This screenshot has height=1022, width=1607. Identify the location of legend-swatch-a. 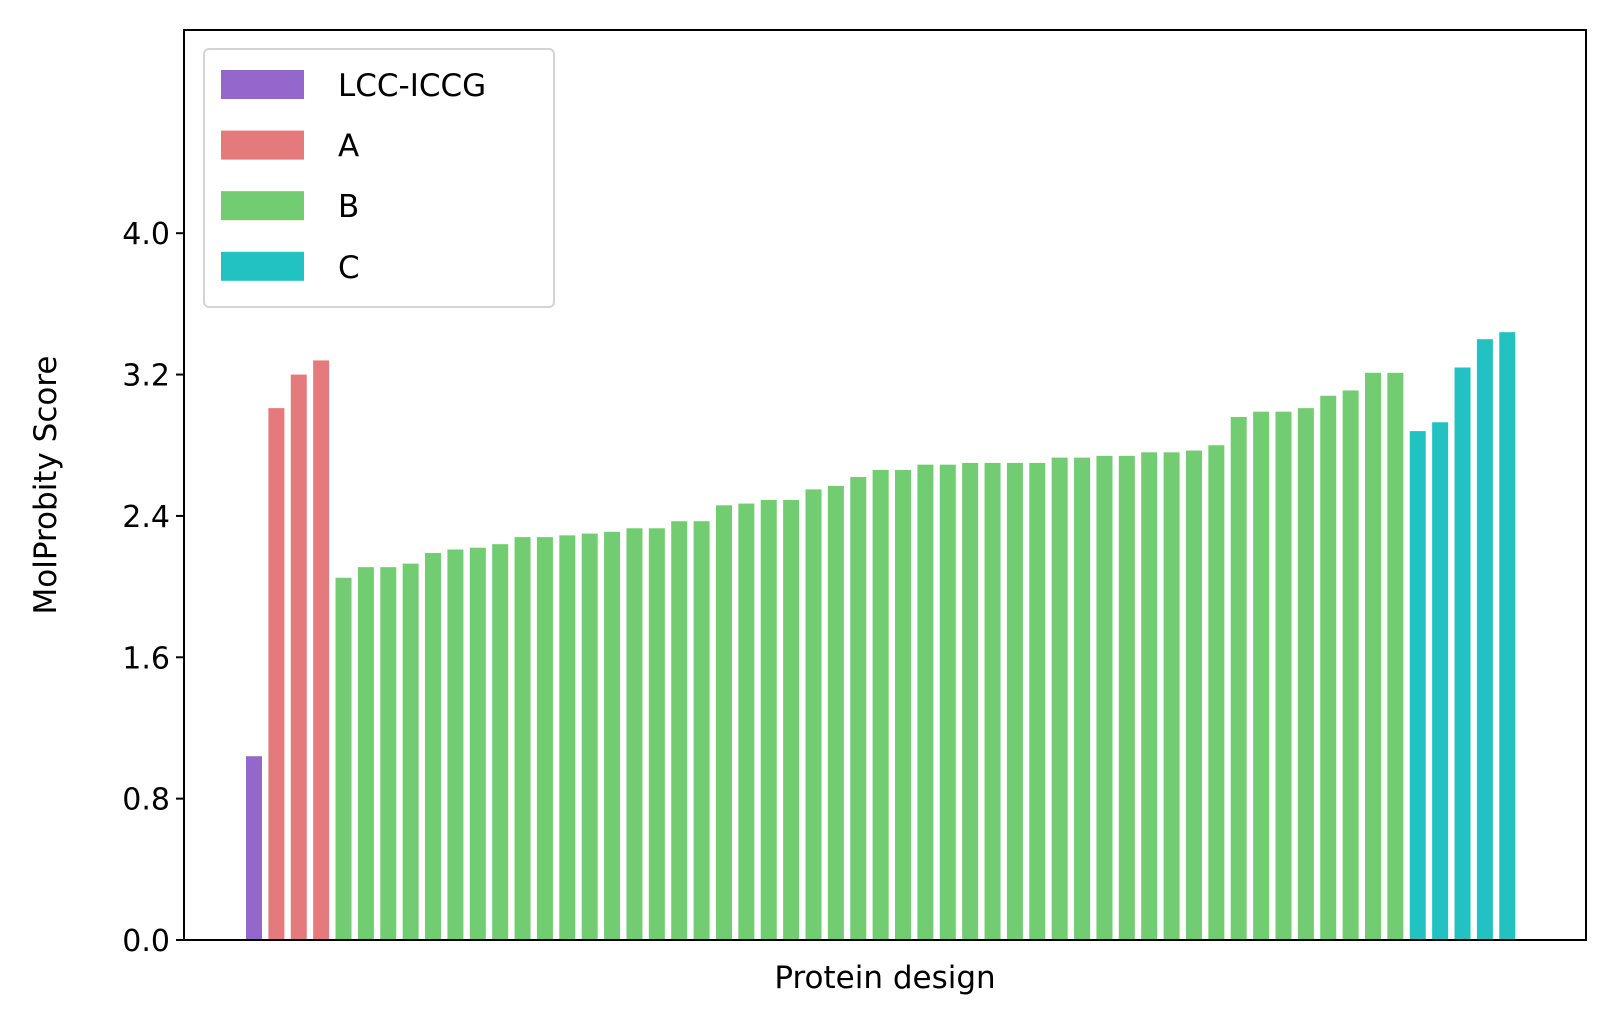
(262, 145).